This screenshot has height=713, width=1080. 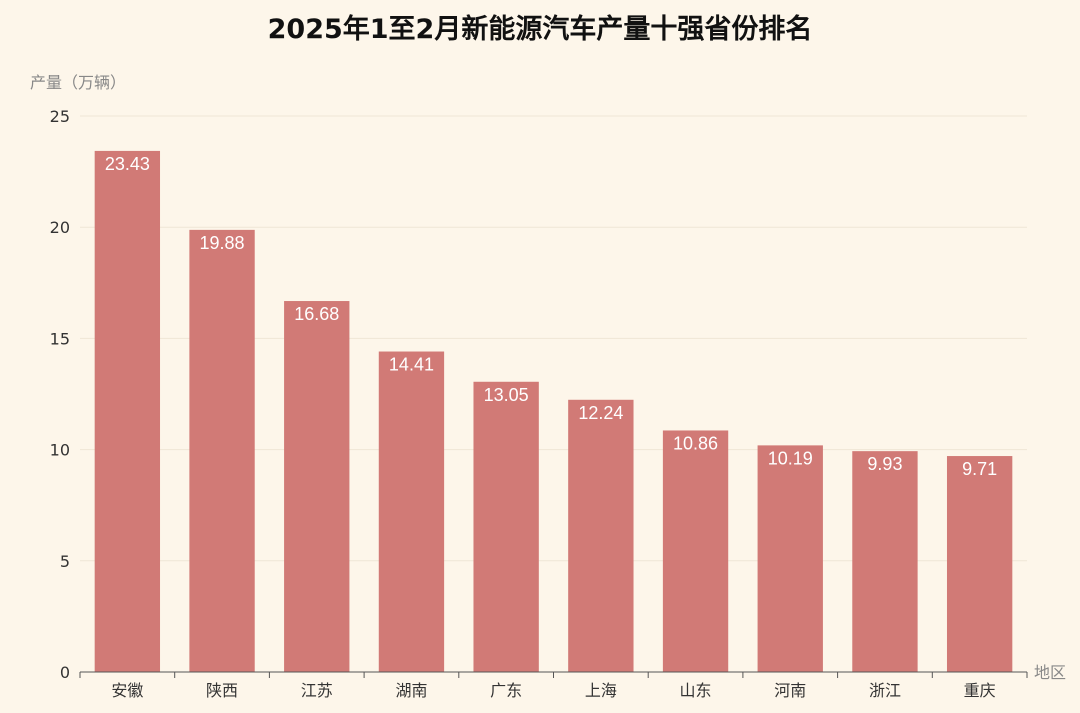 I want to click on x-tick-label: 重庆, so click(x=980, y=690).